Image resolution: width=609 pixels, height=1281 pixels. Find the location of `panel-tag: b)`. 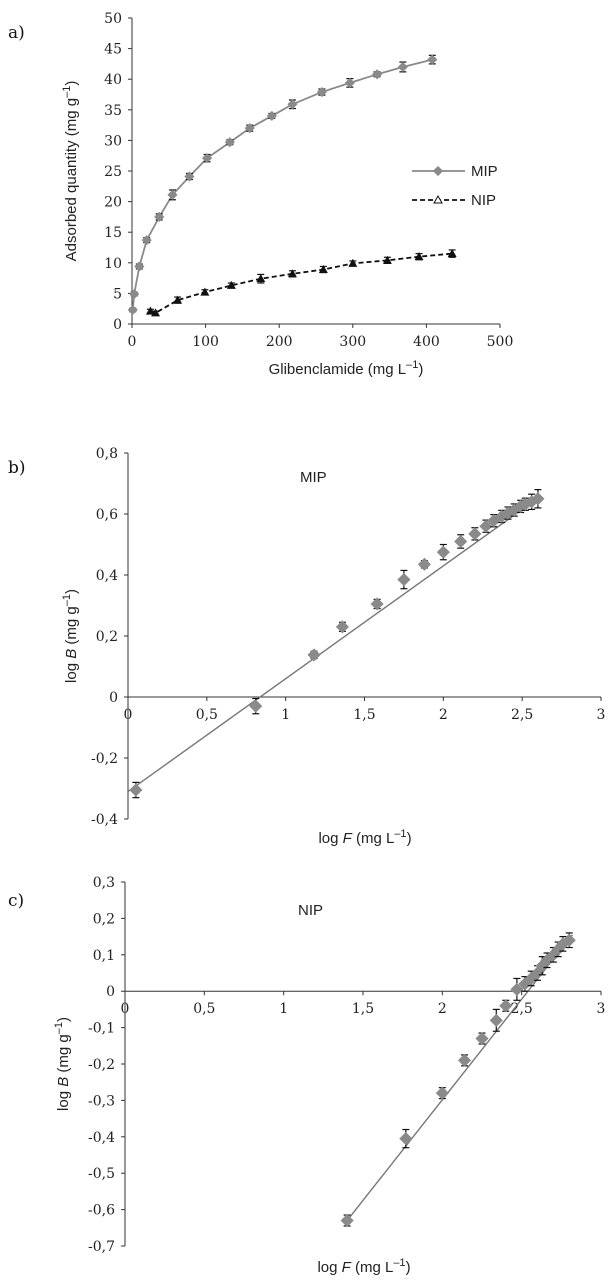

panel-tag: b) is located at coordinates (17, 468).